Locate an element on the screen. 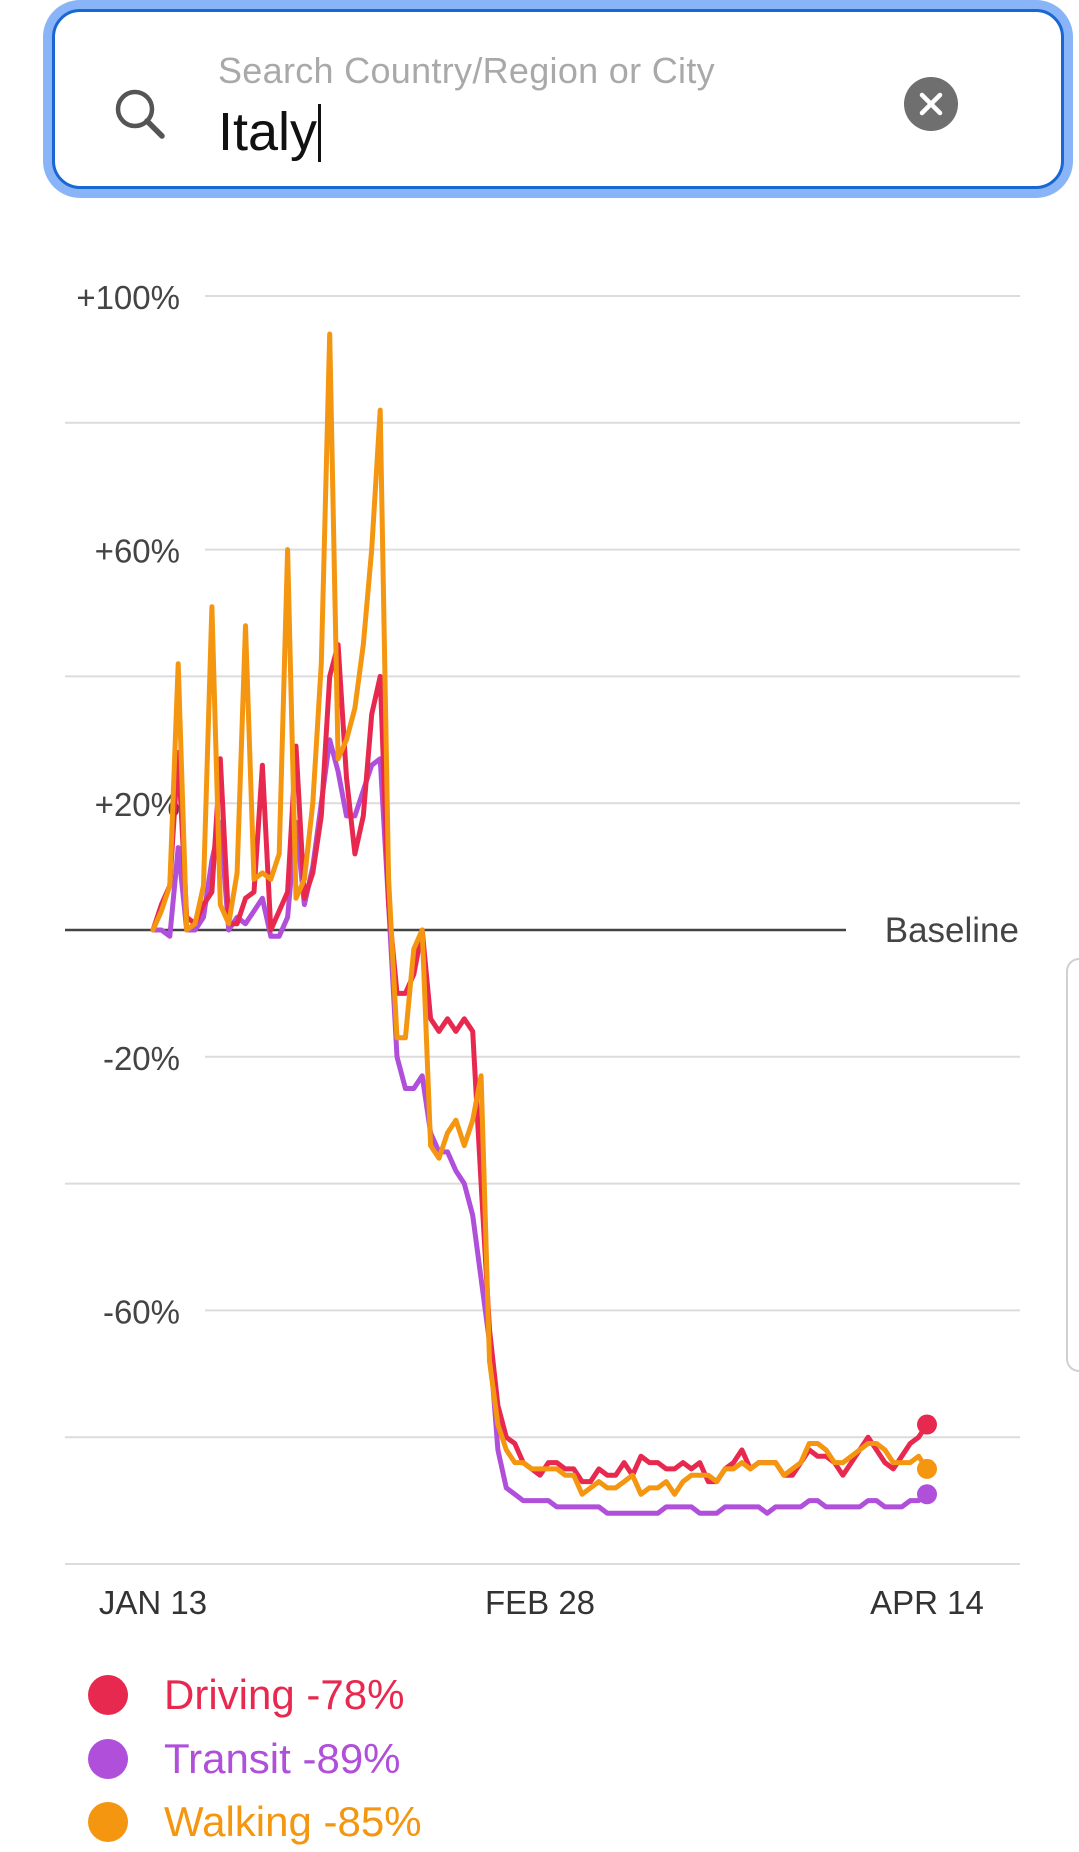 This screenshot has width=1079, height=1852. x-tick-label: JAN 13 is located at coordinates (153, 1602).